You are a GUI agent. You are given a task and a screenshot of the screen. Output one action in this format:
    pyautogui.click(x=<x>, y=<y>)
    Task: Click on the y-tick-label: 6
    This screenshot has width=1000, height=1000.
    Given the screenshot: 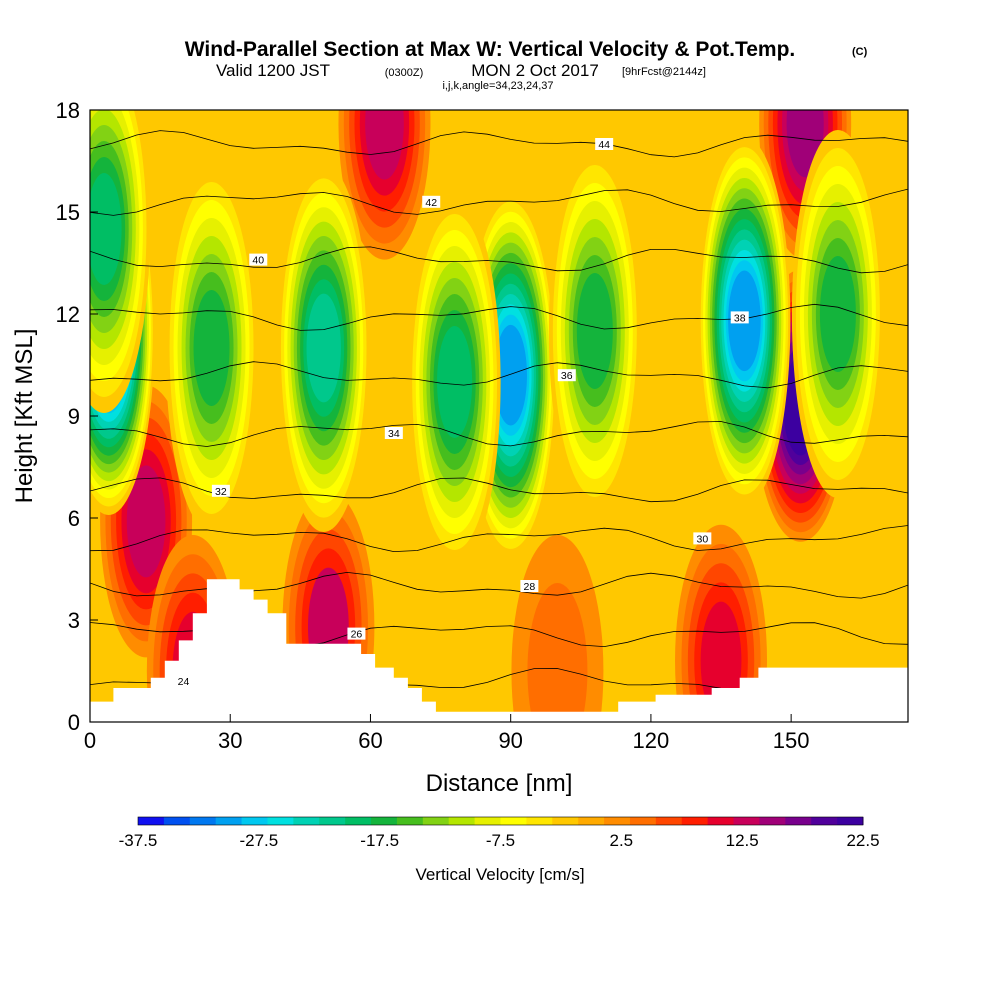 What is the action you would take?
    pyautogui.click(x=74, y=518)
    